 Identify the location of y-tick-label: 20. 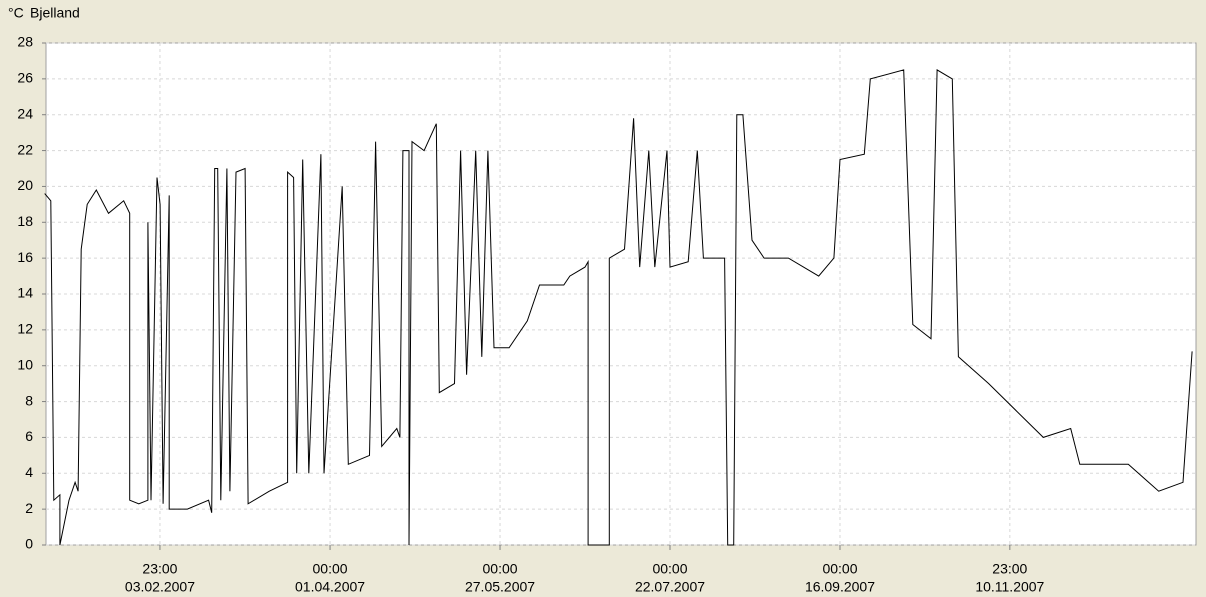
(25, 185).